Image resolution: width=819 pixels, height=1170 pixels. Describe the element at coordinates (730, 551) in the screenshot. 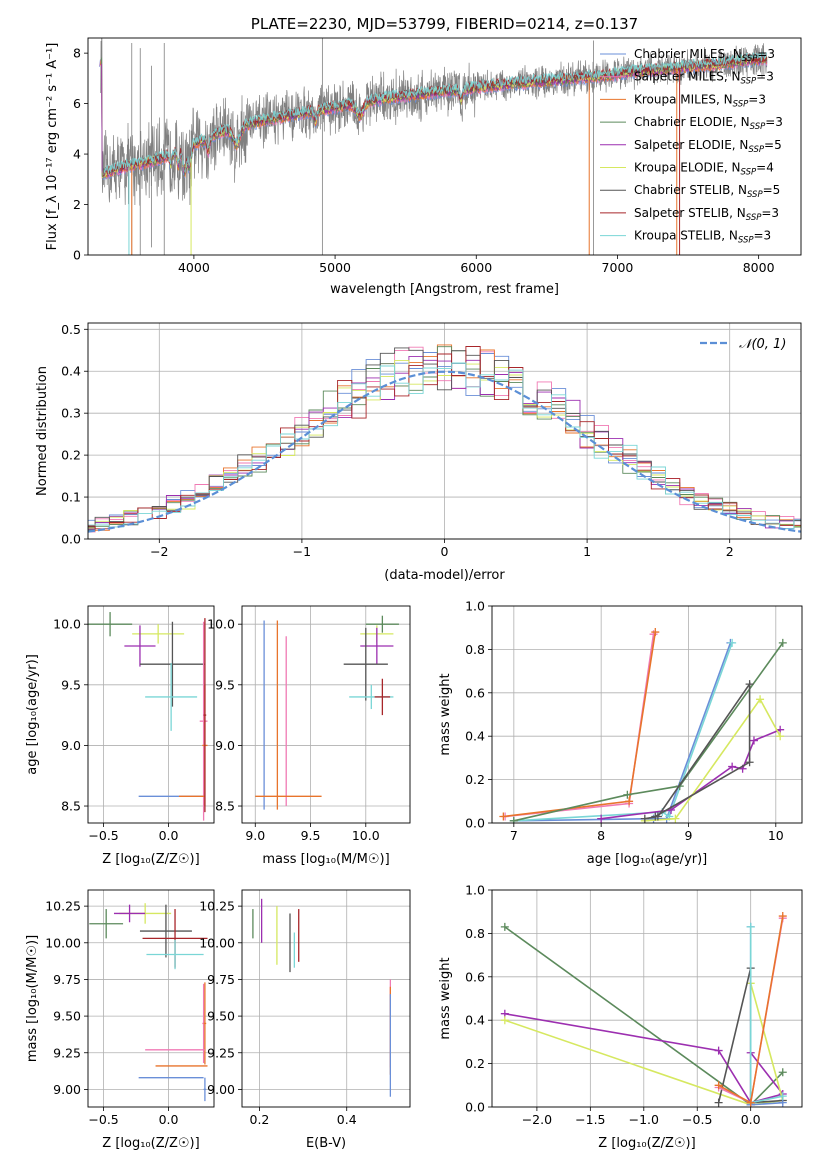

I see `x-tick-label: 2` at that location.